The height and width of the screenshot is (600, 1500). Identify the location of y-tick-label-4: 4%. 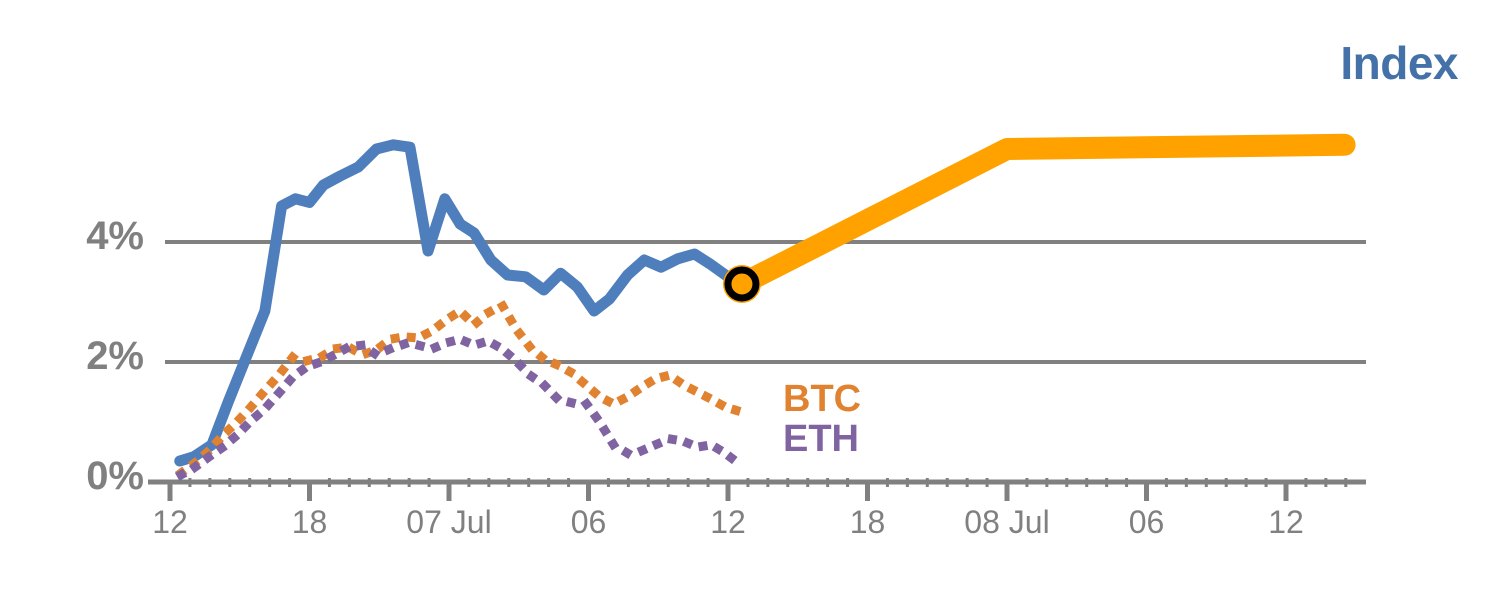
(115, 236).